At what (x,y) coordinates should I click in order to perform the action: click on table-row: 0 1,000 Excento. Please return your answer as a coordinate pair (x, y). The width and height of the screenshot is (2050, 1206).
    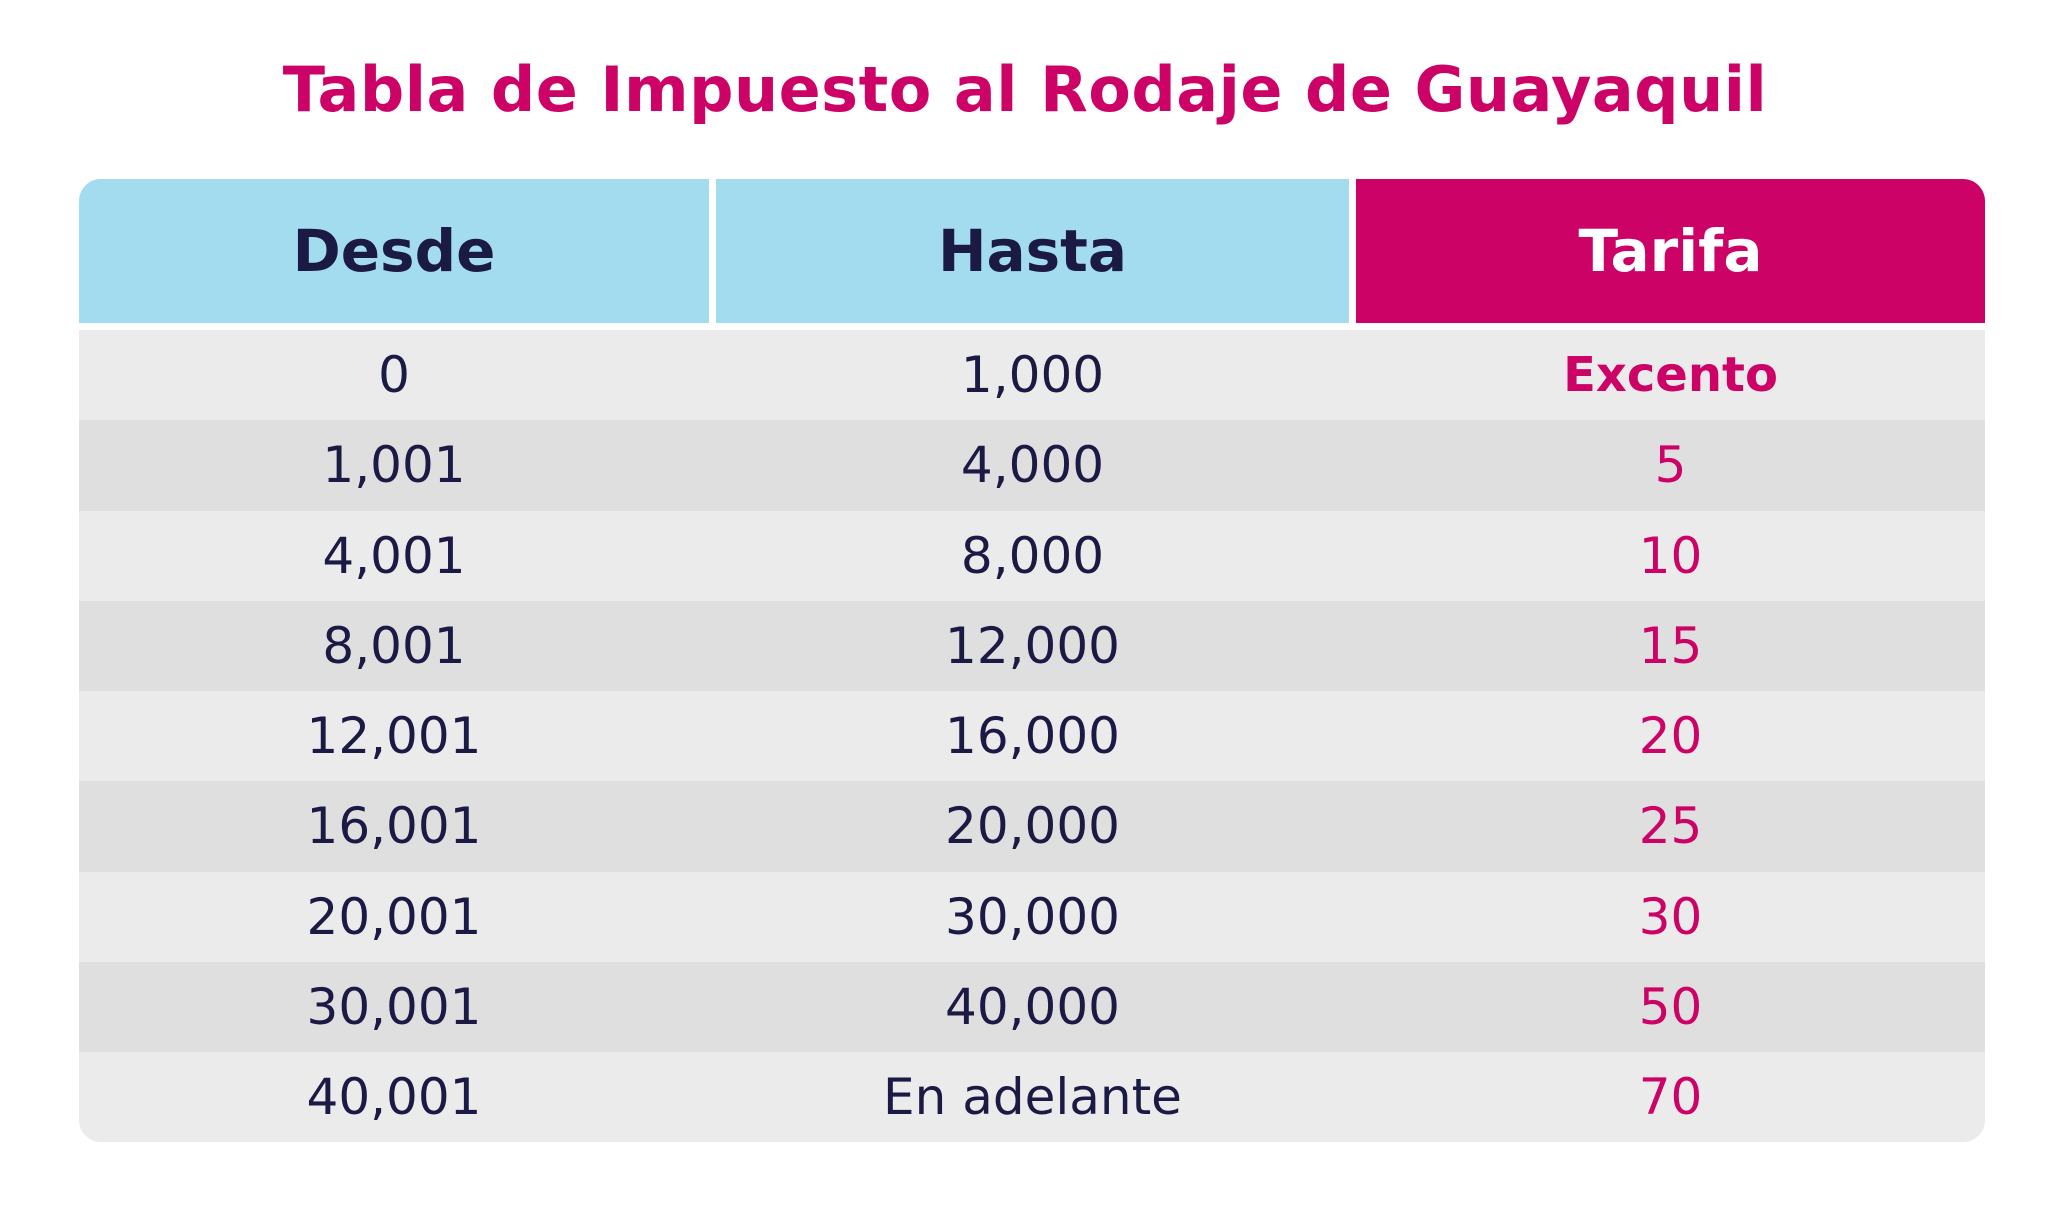
    Looking at the image, I should click on (1032, 375).